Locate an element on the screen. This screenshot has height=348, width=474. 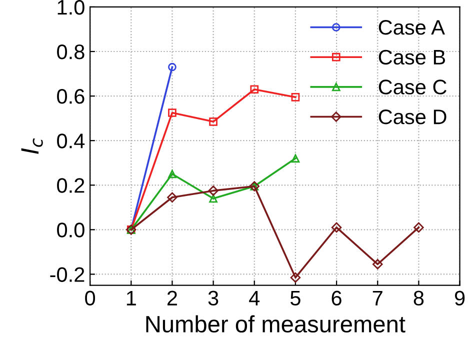
x-tick-label: 0 is located at coordinates (90, 298).